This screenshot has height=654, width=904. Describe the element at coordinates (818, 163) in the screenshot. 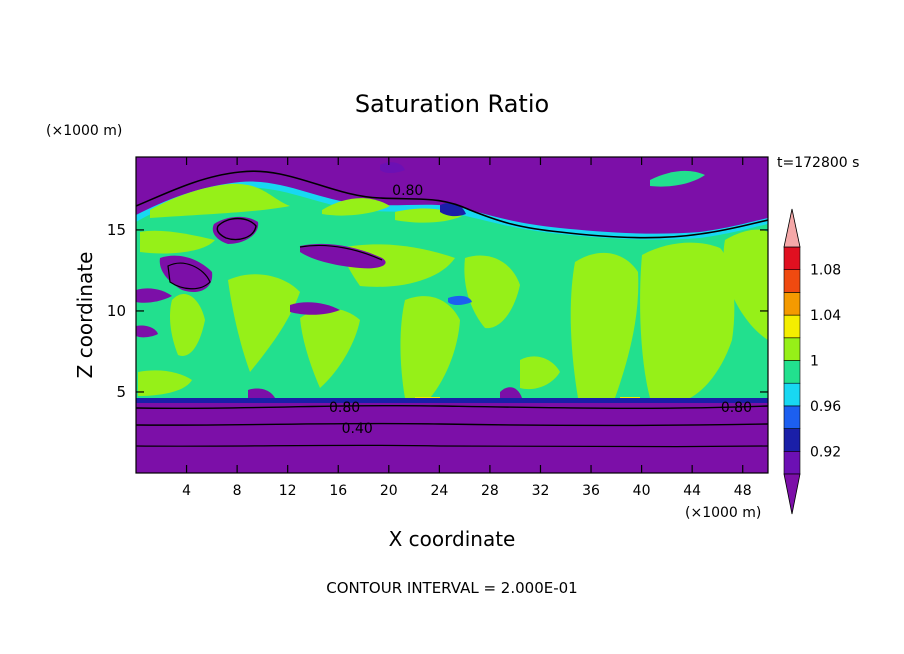

I see `time-label: t=172800 s` at that location.